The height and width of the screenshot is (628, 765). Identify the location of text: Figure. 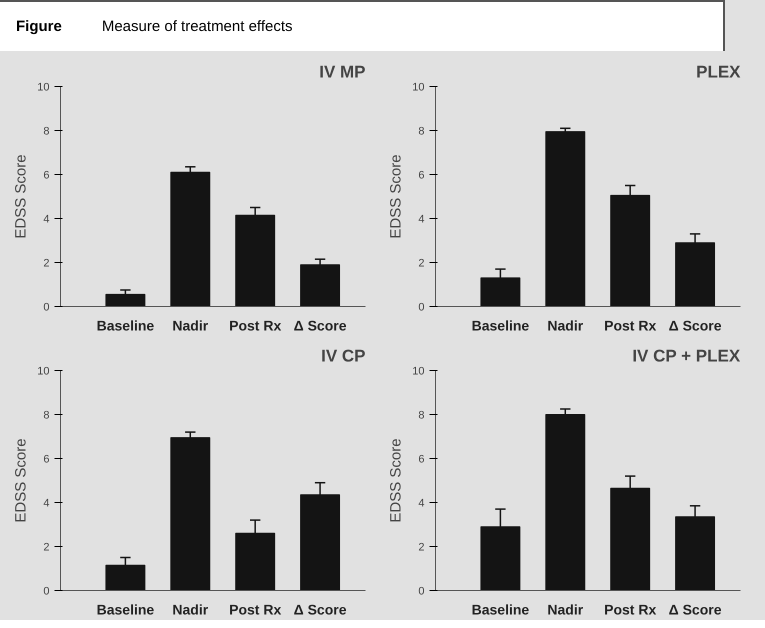
(39, 26).